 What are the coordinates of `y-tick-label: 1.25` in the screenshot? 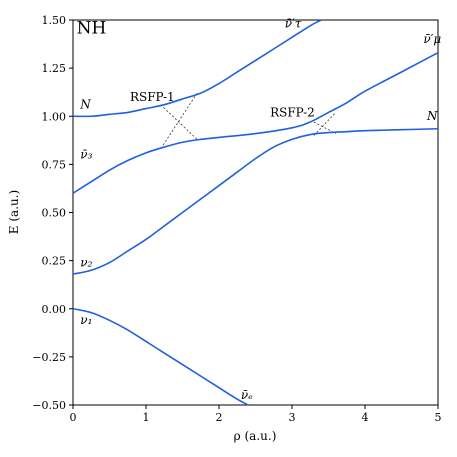 It's located at (54, 68).